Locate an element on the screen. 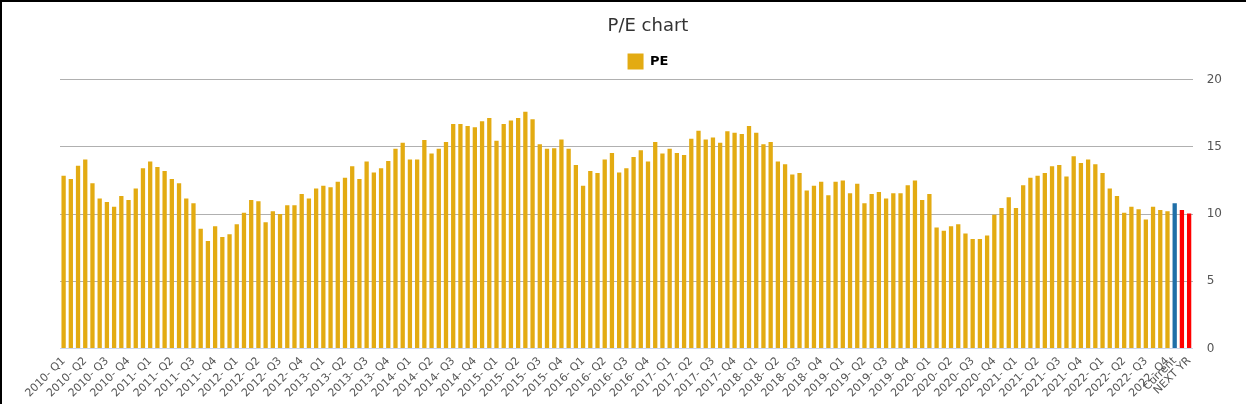 This screenshot has width=1248, height=406. legend-label: PE is located at coordinates (659, 60).